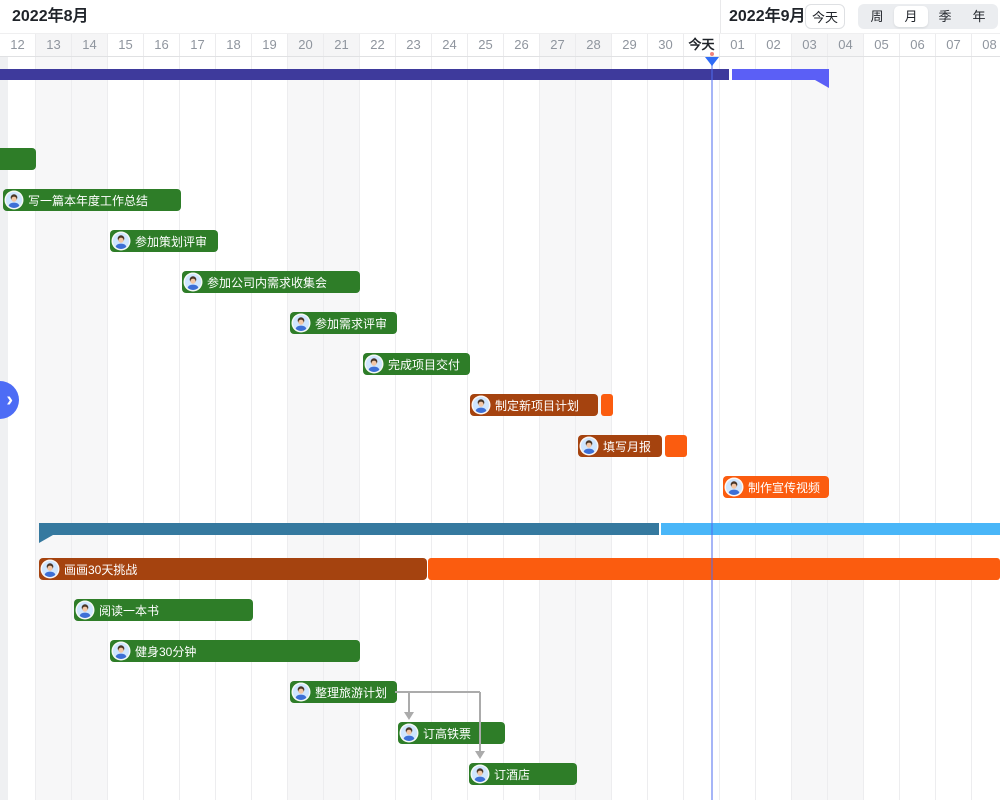 This screenshot has width=1000, height=800. Describe the element at coordinates (234, 45) in the screenshot. I see `date-cell: 18` at that location.